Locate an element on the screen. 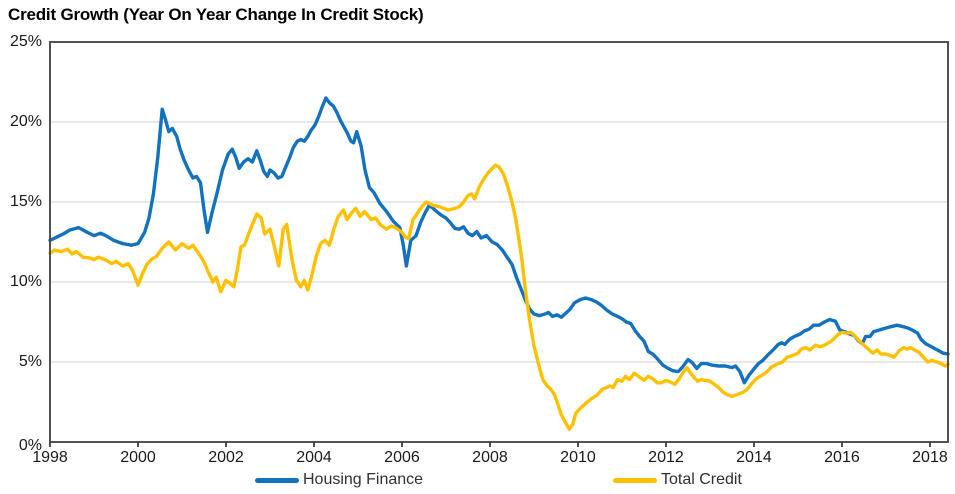 The height and width of the screenshot is (494, 955). legend: Housing Finance Total Credit is located at coordinates (477, 480).